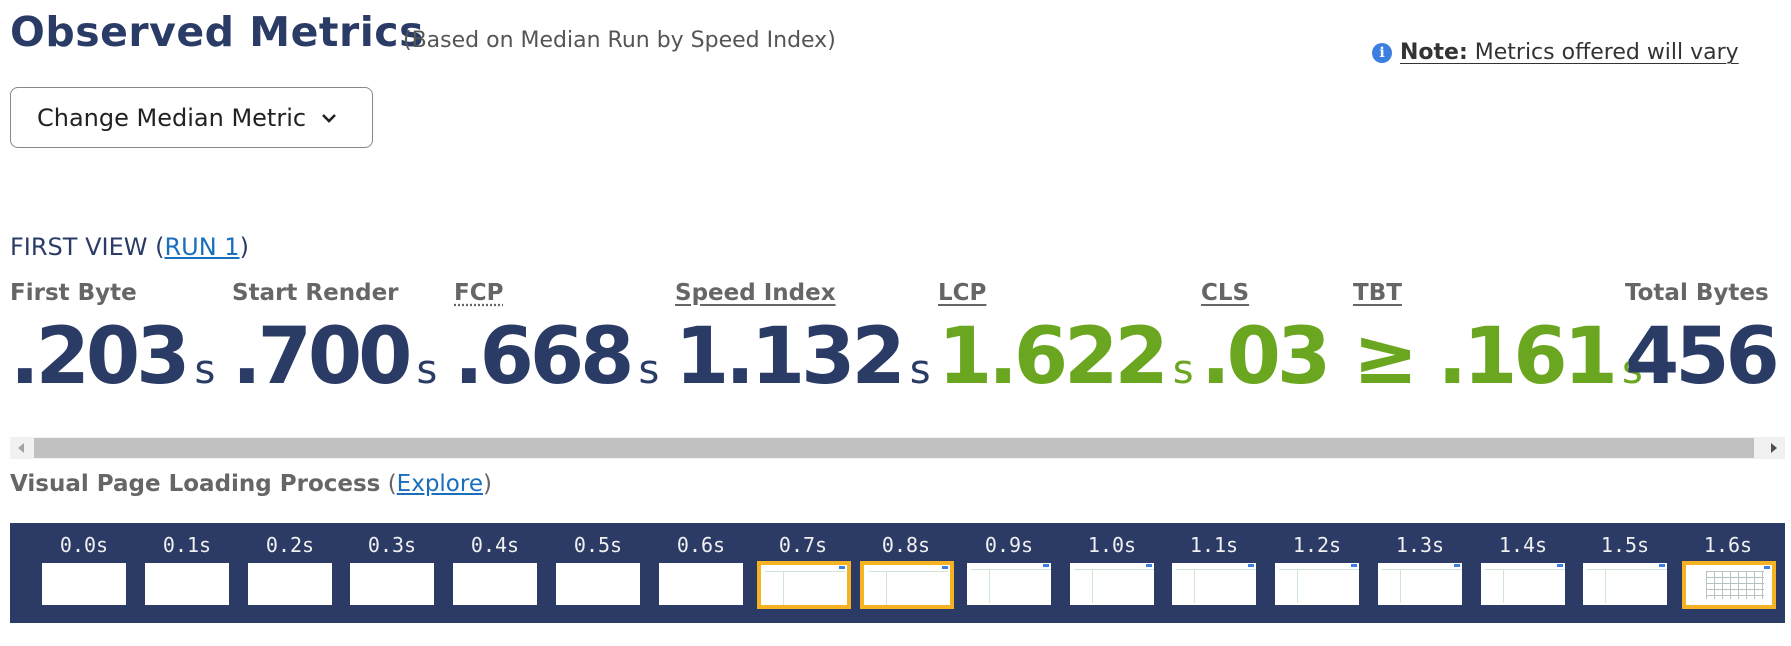 The width and height of the screenshot is (1791, 646). What do you see at coordinates (1009, 545) in the screenshot?
I see `frame-time: 0.9s` at bounding box center [1009, 545].